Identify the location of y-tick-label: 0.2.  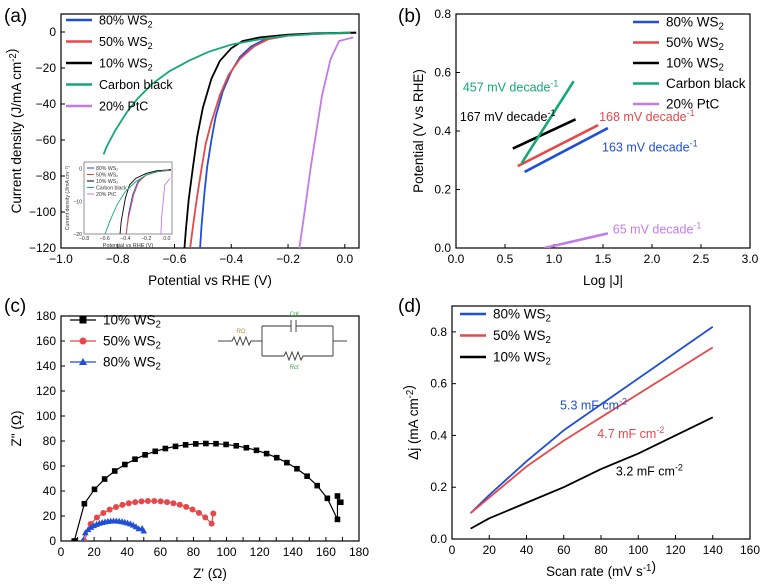
(442, 190).